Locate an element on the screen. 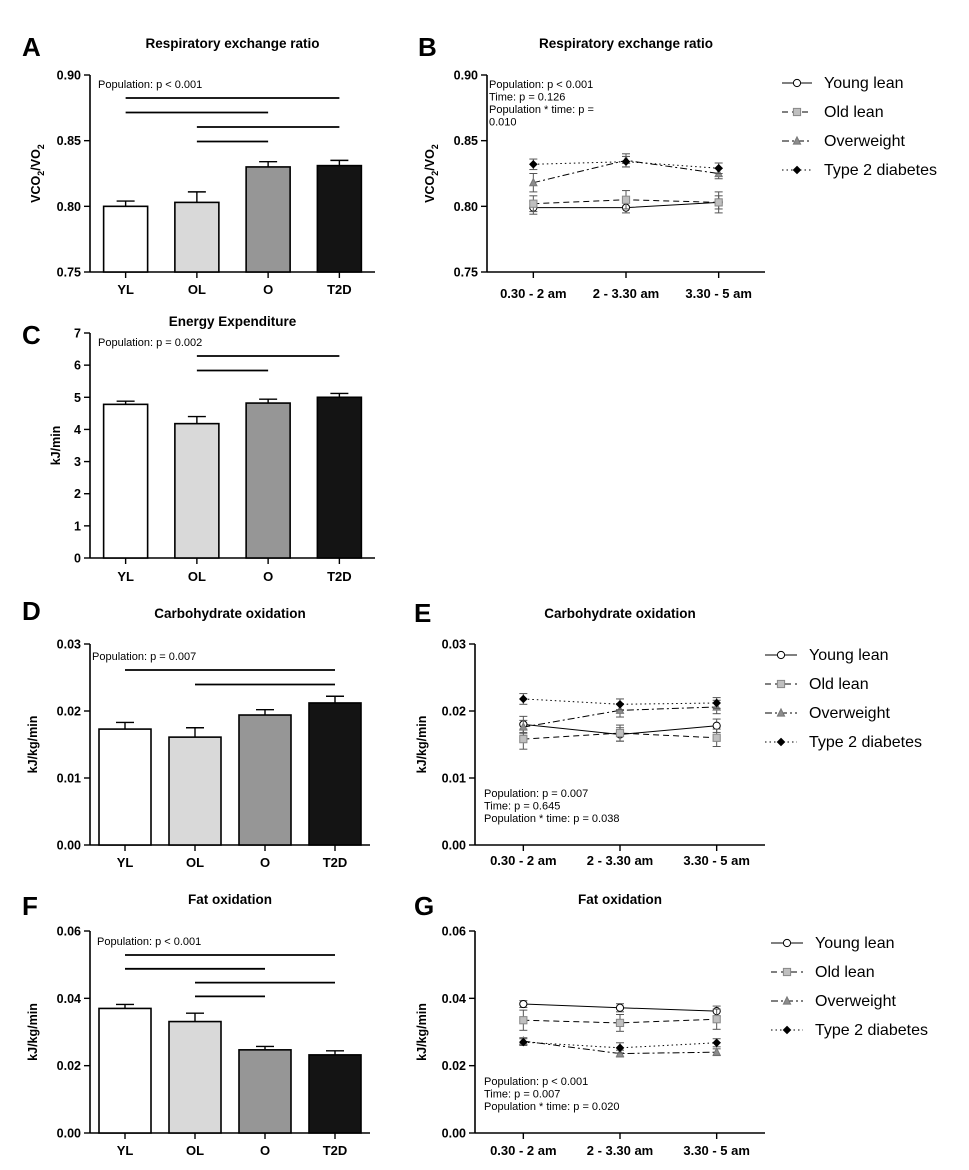 Image resolution: width=969 pixels, height=1170 pixels. y-tick-label: 7 is located at coordinates (77, 334).